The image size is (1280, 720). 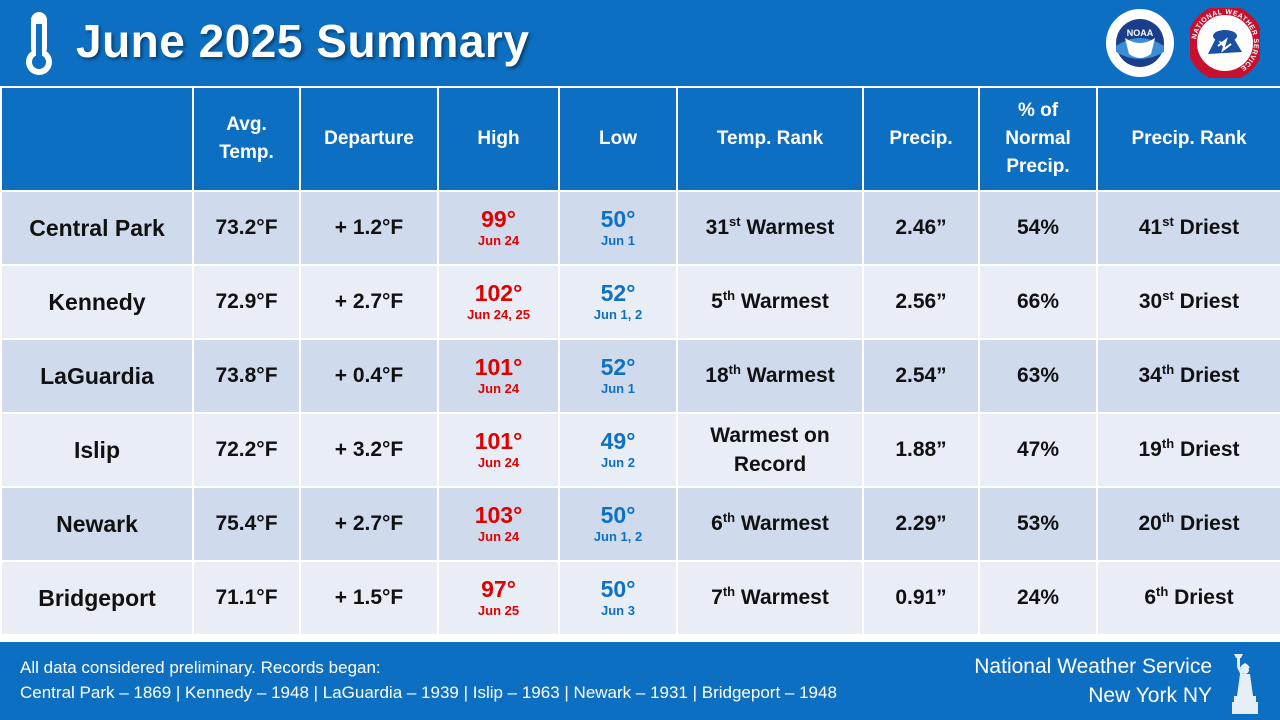 I want to click on low-cell: 50° Jun 1, 2, so click(x=618, y=524).